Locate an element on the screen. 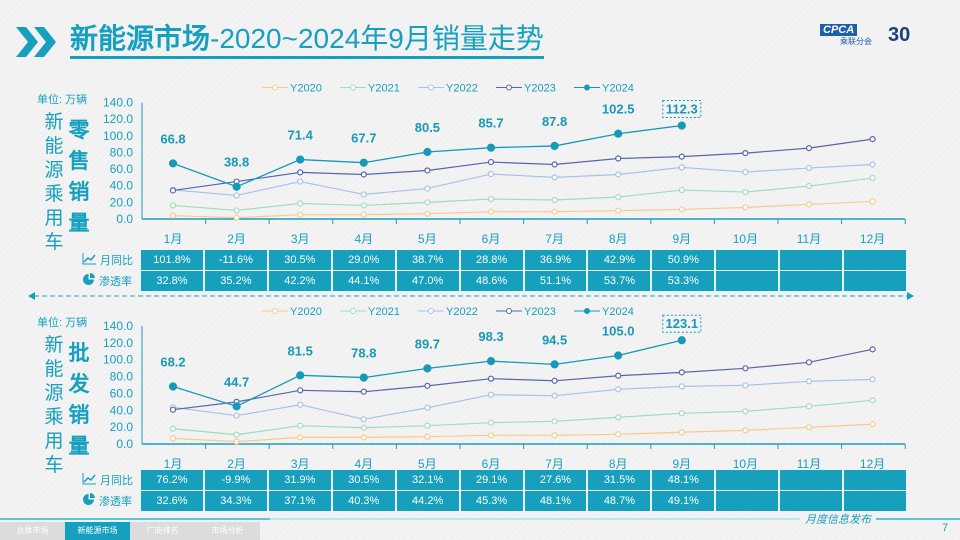  table-cell: 27.6% is located at coordinates (554, 480).